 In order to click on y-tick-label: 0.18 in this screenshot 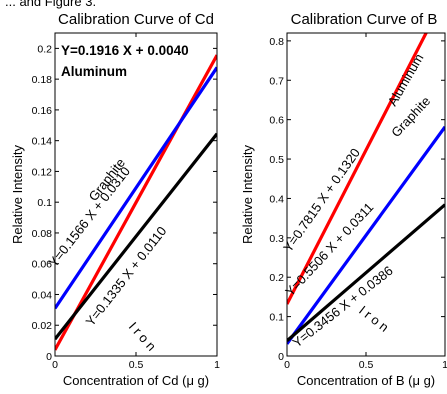, I will do `click(42, 80)`.